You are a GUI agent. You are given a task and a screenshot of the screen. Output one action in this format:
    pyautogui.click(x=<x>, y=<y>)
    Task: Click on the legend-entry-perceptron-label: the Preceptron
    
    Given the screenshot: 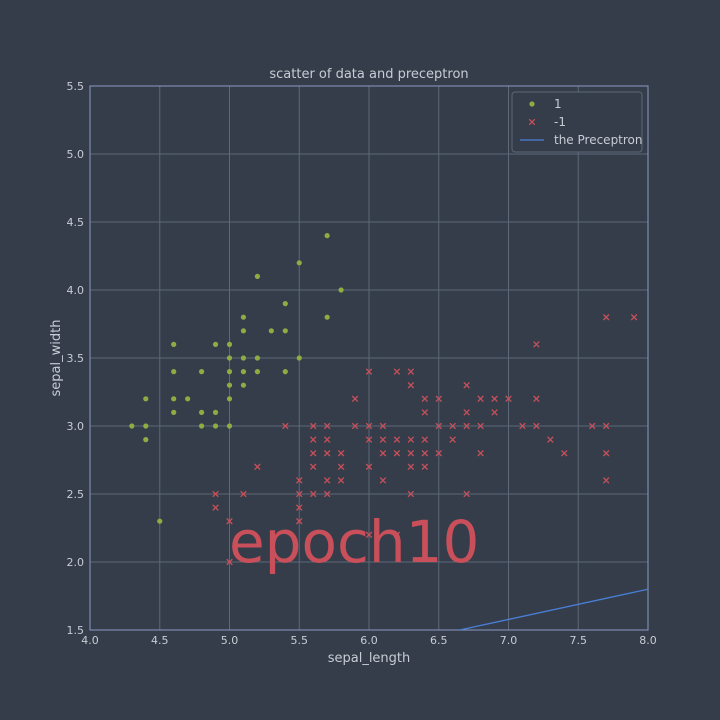 What is the action you would take?
    pyautogui.click(x=598, y=140)
    